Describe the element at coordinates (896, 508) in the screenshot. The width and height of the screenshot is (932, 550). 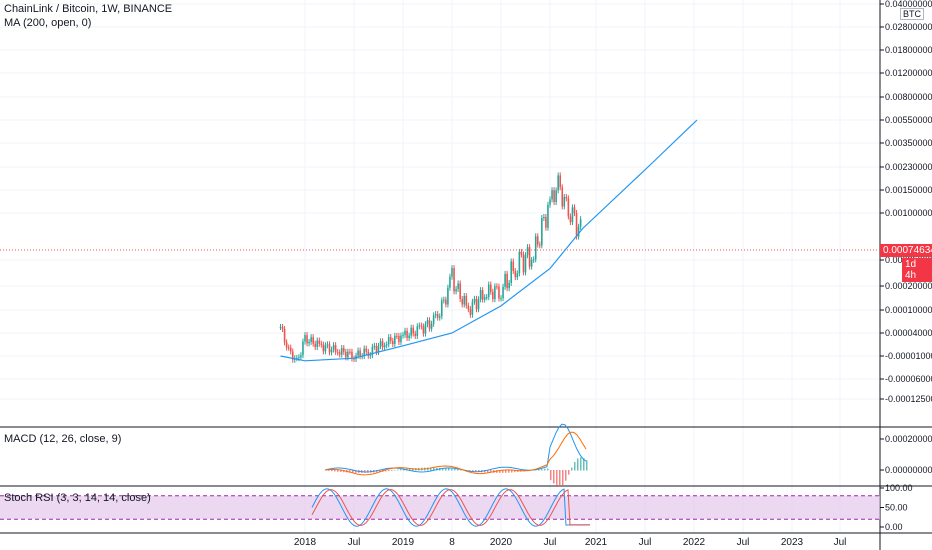
I see `stoch-y-label: 50.00` at that location.